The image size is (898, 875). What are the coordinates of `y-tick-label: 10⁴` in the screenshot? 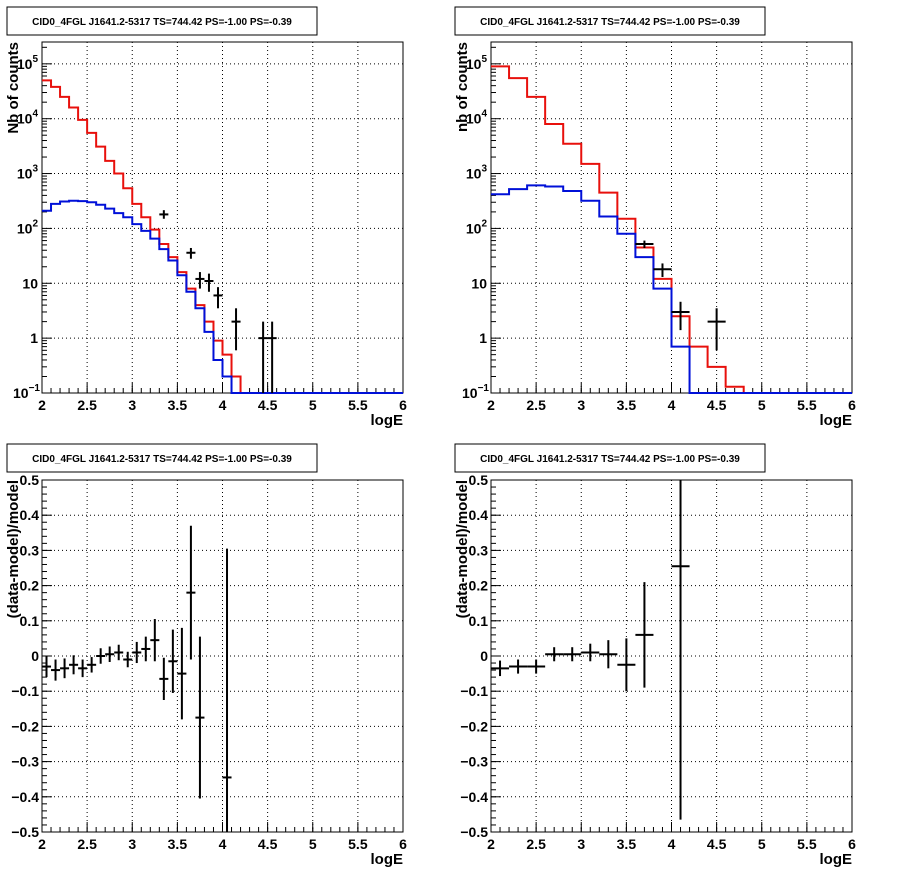 It's located at (28, 118).